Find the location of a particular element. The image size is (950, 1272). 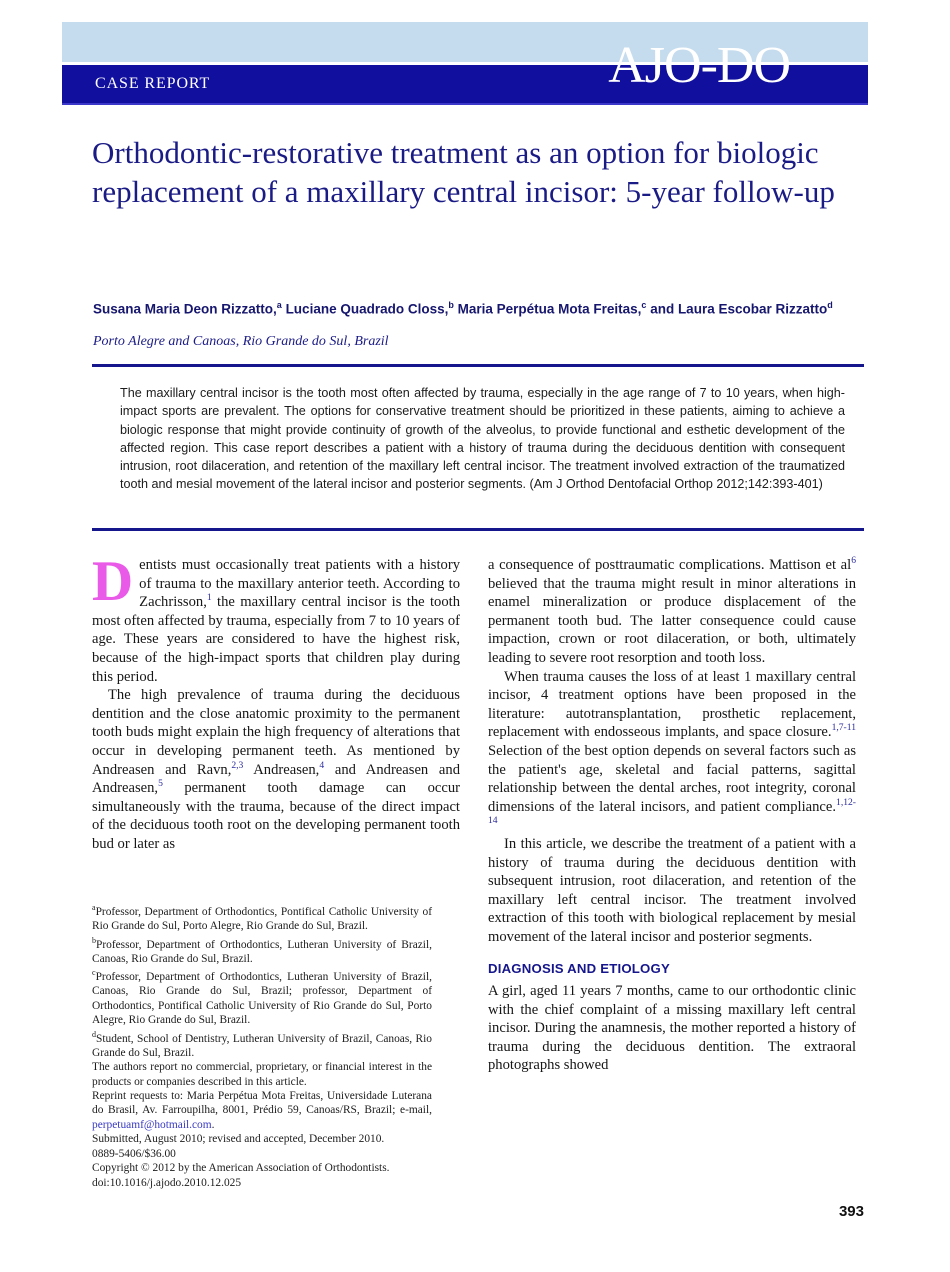

journal-logo-lower: AJO-DO is located at coordinates (699, 79).